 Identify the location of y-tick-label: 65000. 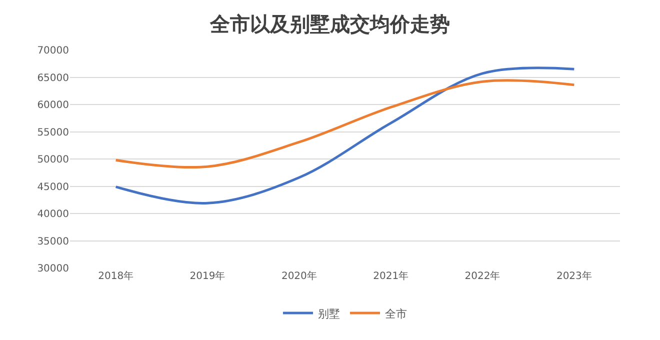
(53, 78).